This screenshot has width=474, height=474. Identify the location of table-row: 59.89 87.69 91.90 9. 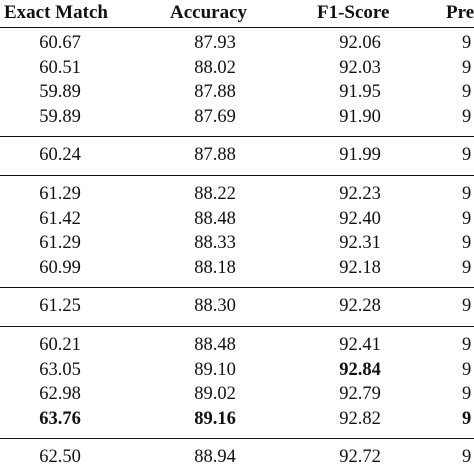
(237, 117).